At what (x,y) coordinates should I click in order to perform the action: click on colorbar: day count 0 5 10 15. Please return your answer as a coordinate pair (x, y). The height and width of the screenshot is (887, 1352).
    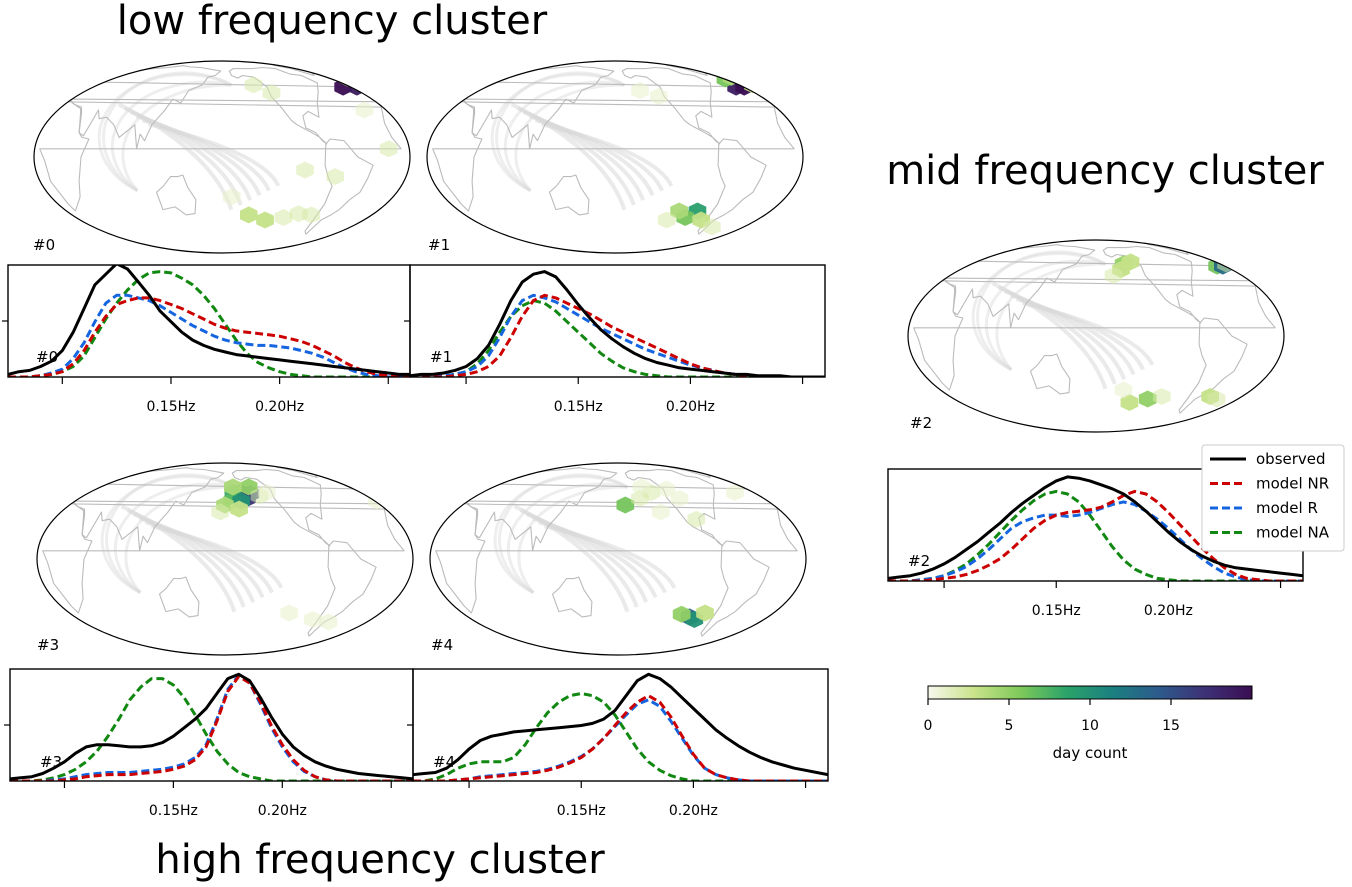
    Looking at the image, I should click on (1088, 723).